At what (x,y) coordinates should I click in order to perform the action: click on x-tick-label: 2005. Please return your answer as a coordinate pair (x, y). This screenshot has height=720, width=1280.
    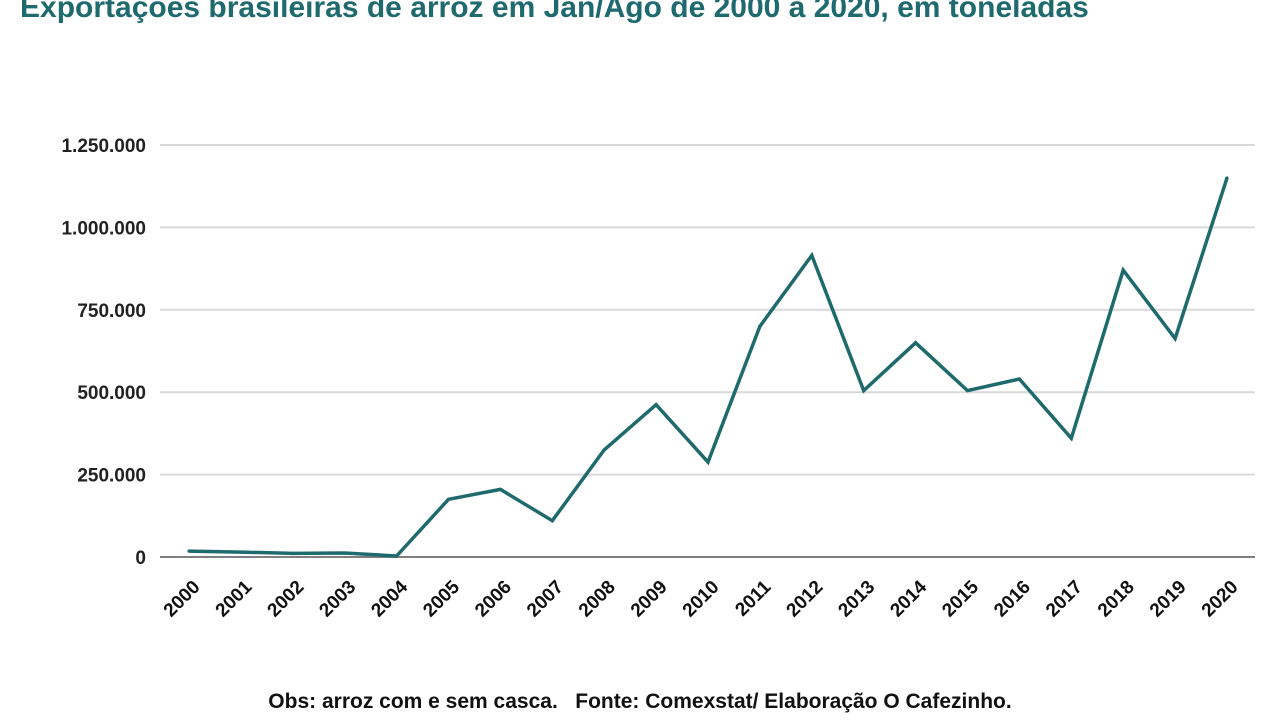
    Looking at the image, I should click on (441, 598).